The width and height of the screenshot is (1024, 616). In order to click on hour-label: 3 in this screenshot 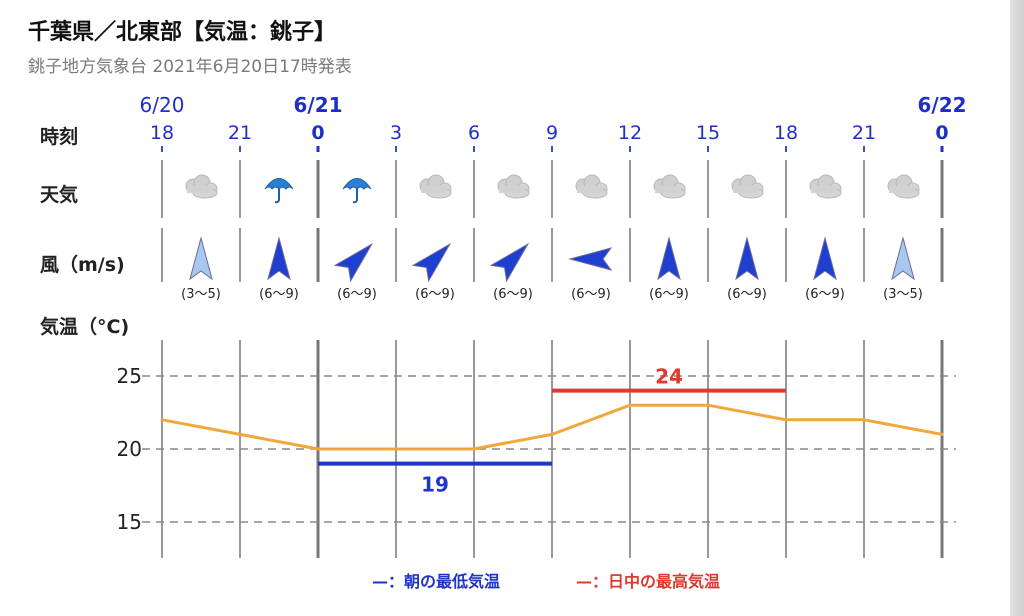, I will do `click(396, 133)`.